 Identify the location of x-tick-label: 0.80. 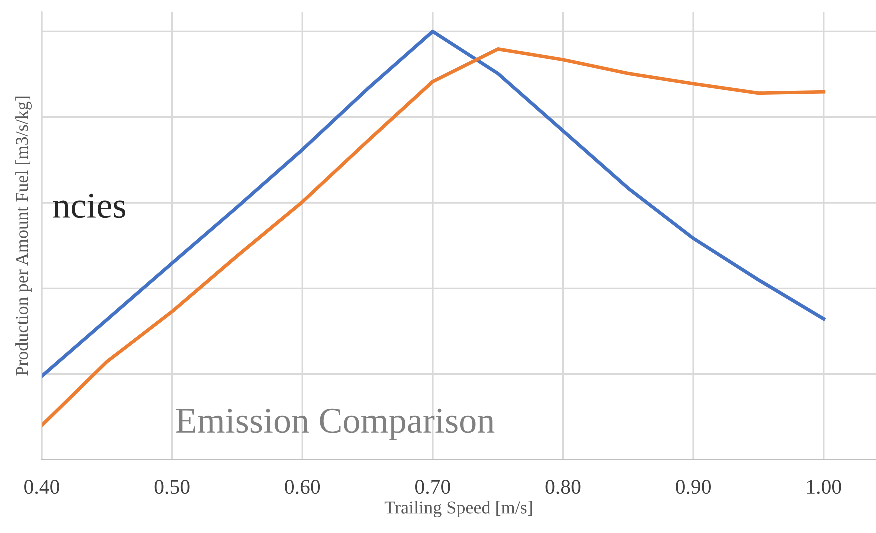
(563, 487).